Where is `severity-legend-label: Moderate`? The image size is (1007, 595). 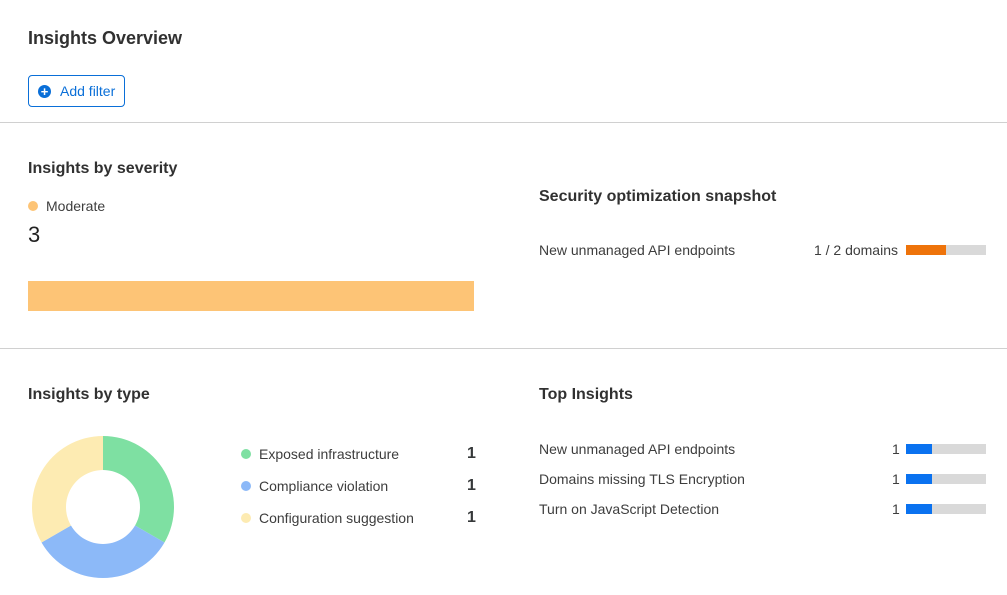 severity-legend-label: Moderate is located at coordinates (76, 206).